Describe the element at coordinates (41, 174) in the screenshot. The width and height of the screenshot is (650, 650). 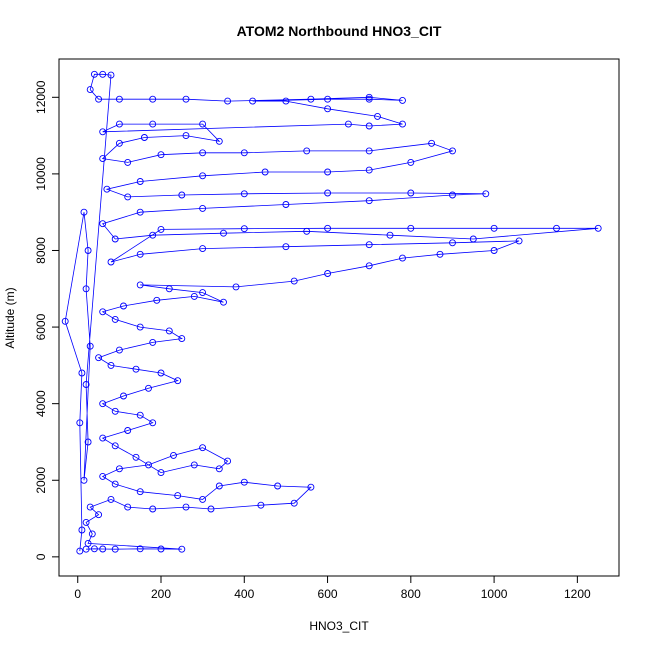
I see `y-tick-label: 10000` at that location.